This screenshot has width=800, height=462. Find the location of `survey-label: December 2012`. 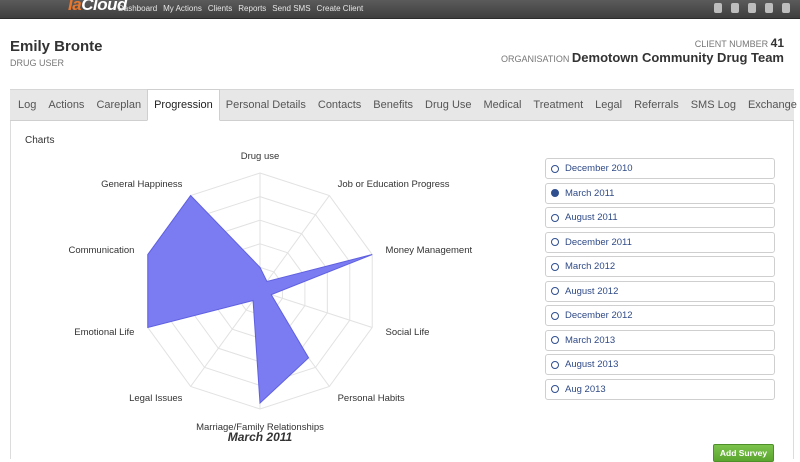

survey-label: December 2012 is located at coordinates (599, 315).